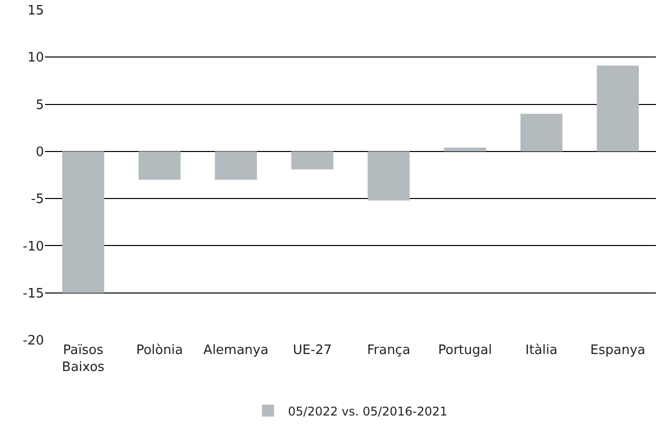 Image resolution: width=671 pixels, height=435 pixels. What do you see at coordinates (40, 152) in the screenshot?
I see `y-tick-label: 0` at bounding box center [40, 152].